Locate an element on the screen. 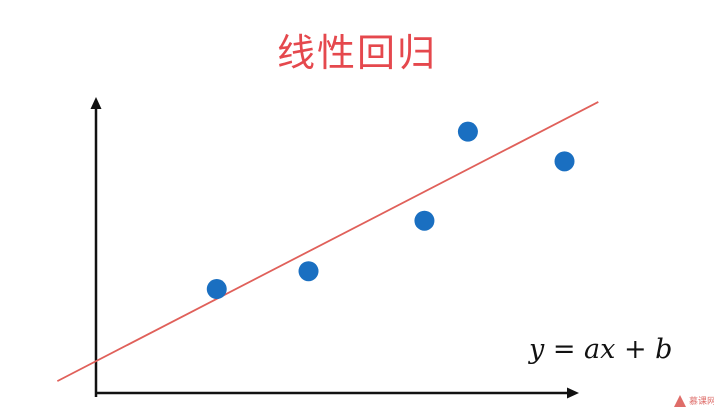 This screenshot has height=407, width=714. x-axis-arrow is located at coordinates (573, 393).